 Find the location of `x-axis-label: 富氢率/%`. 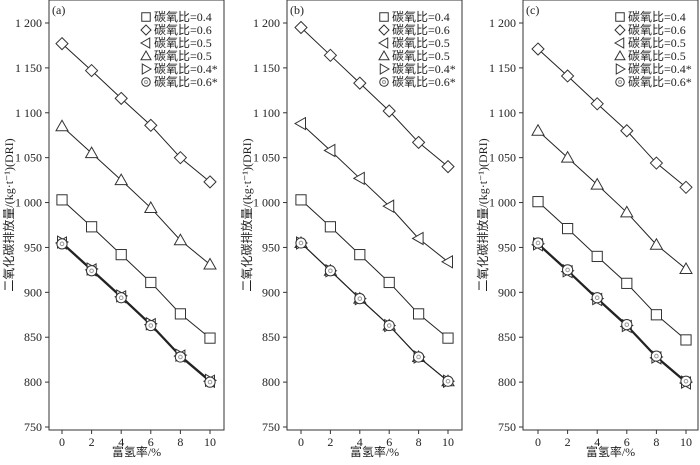

x-axis-label: 富氢率/% is located at coordinates (136, 451).